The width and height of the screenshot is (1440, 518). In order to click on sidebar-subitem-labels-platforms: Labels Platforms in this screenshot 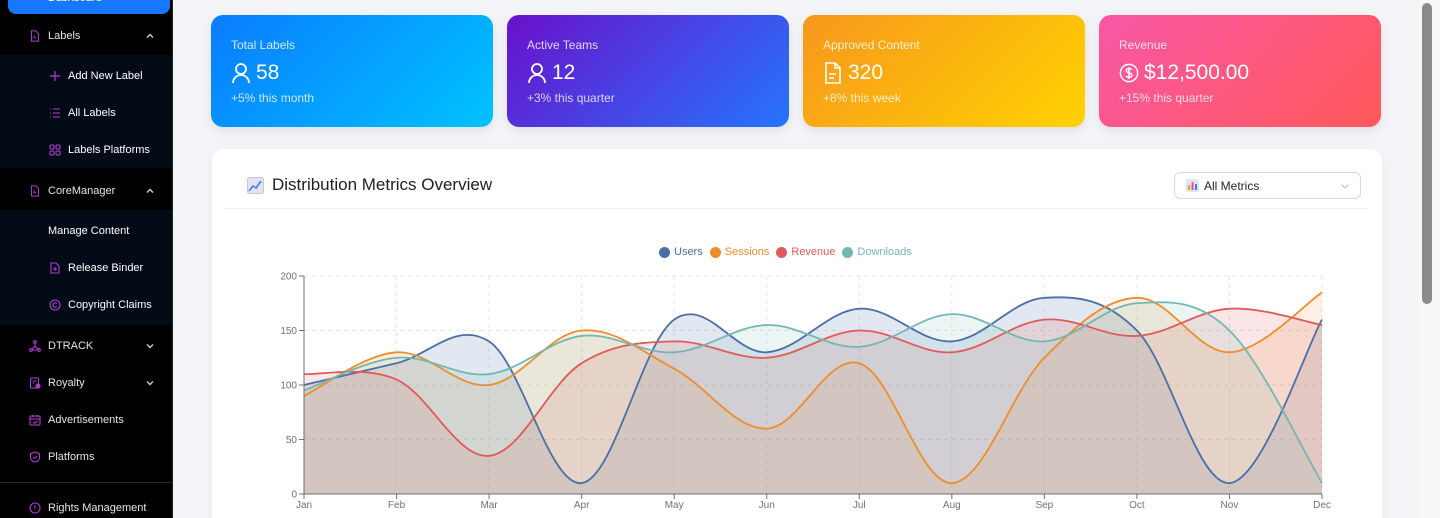, I will do `click(86, 149)`.